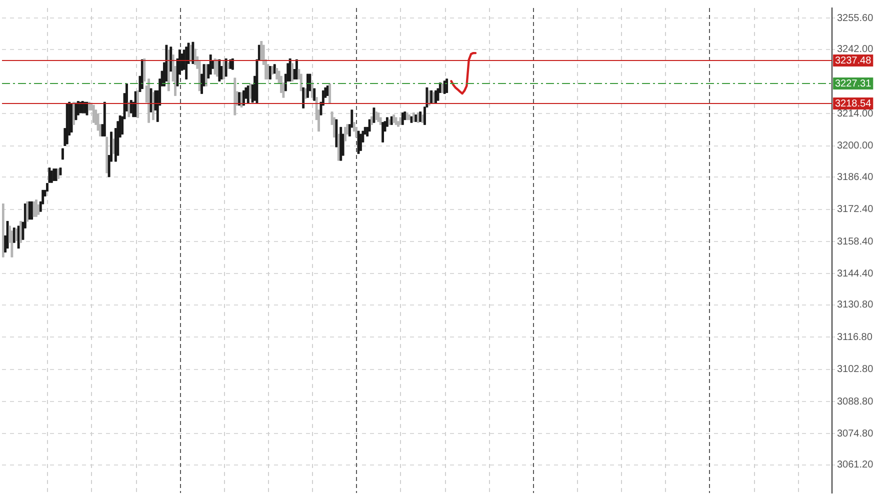  What do you see at coordinates (855, 210) in the screenshot?
I see `y-tick-label: 3172.40` at bounding box center [855, 210].